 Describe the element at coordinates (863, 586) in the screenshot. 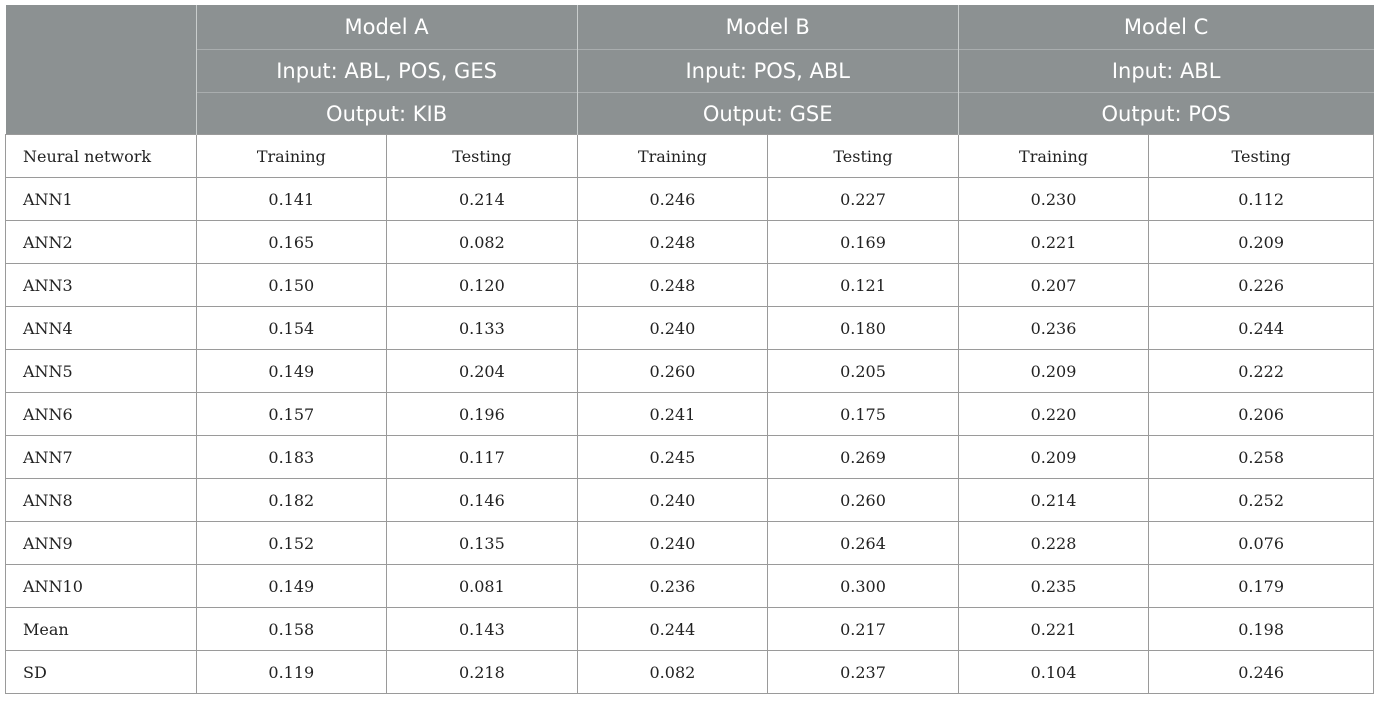

I see `table-cell: 0.300` at that location.